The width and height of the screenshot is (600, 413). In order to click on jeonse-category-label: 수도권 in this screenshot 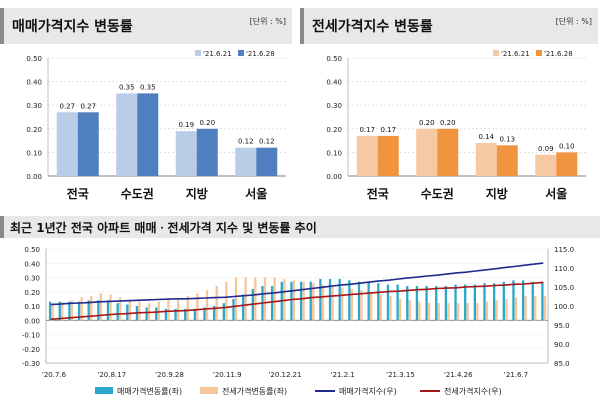, I will do `click(437, 194)`.